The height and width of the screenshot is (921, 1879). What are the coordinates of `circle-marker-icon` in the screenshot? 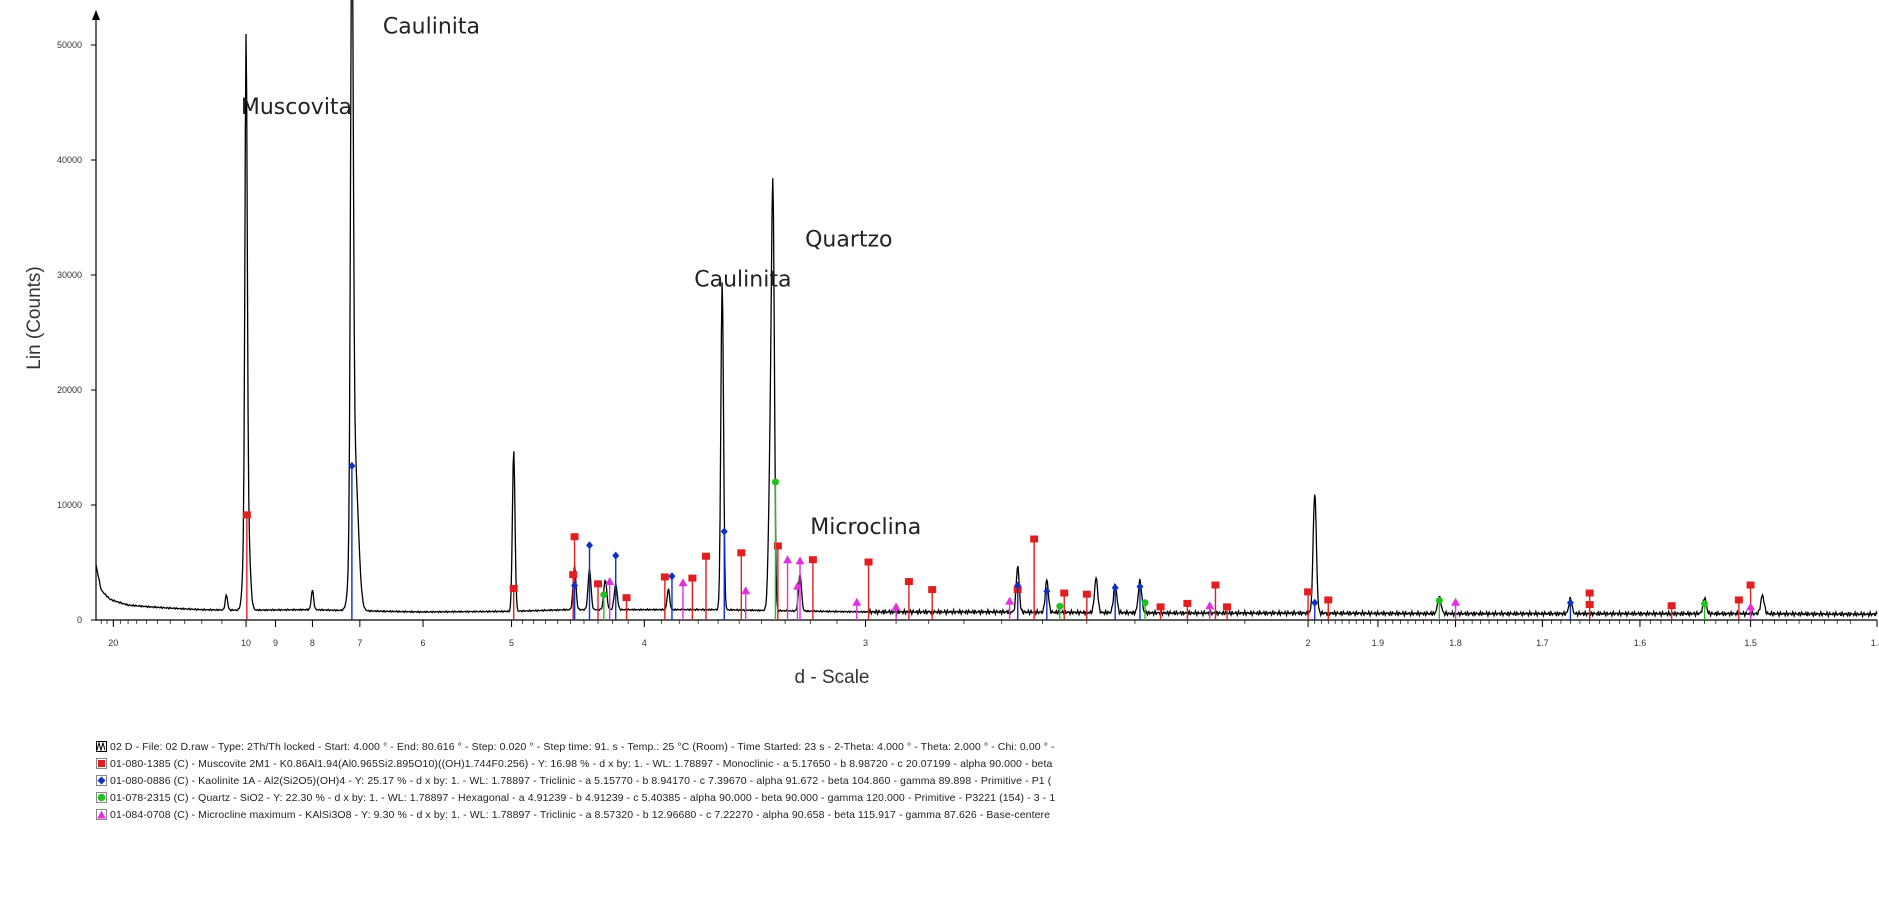 It's located at (101, 797).